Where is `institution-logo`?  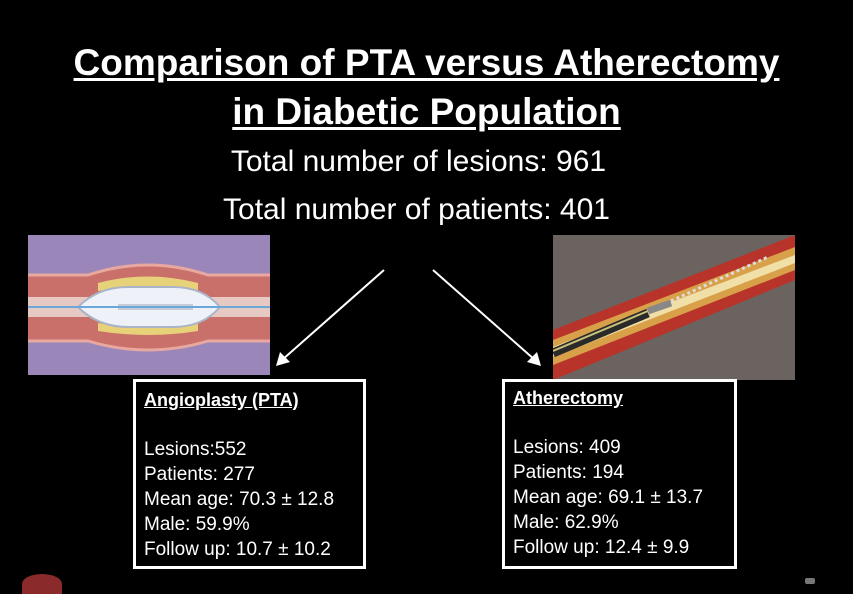 institution-logo is located at coordinates (42, 584).